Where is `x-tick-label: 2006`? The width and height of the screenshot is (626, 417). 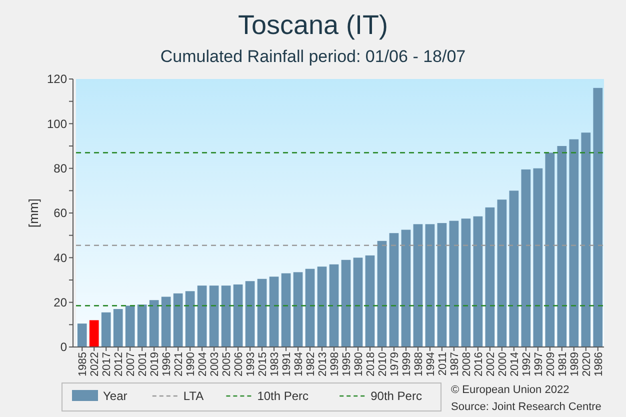 x-tick-label: 2006 is located at coordinates (239, 364).